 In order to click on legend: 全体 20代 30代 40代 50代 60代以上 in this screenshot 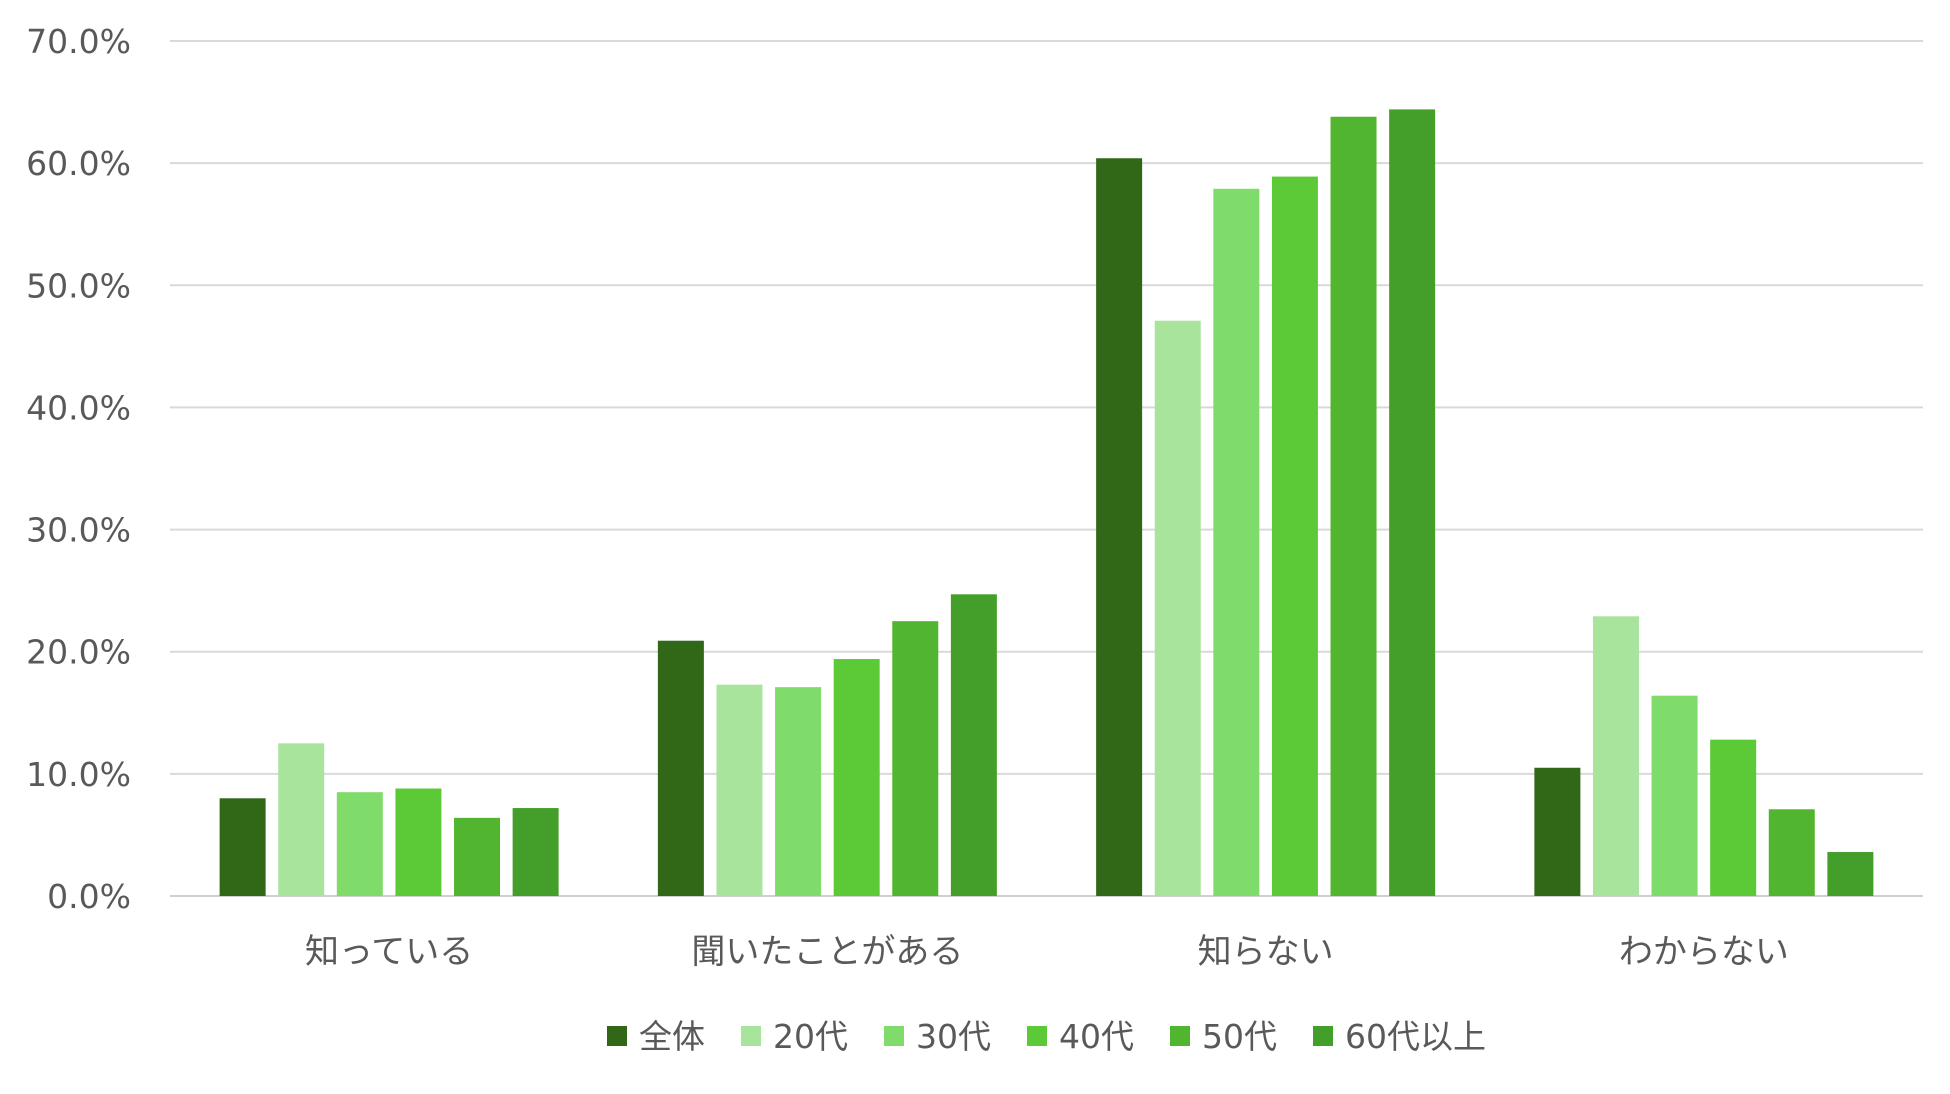, I will do `click(1046, 1036)`.